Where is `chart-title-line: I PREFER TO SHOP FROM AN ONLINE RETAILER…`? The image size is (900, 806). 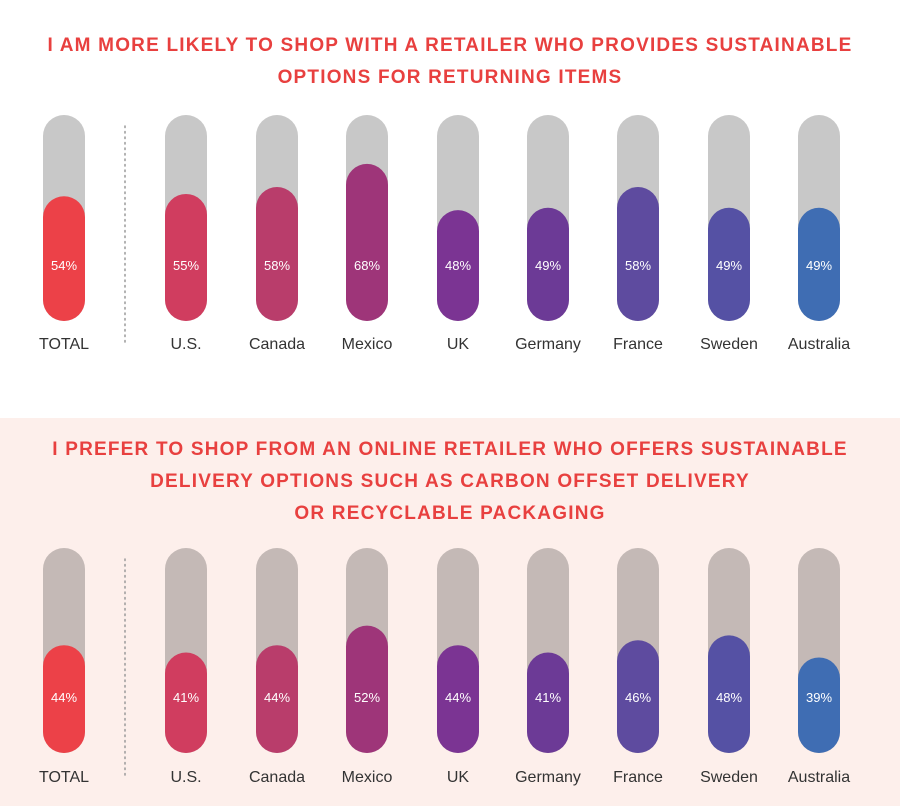 chart-title-line: I PREFER TO SHOP FROM AN ONLINE RETAILER… is located at coordinates (450, 449).